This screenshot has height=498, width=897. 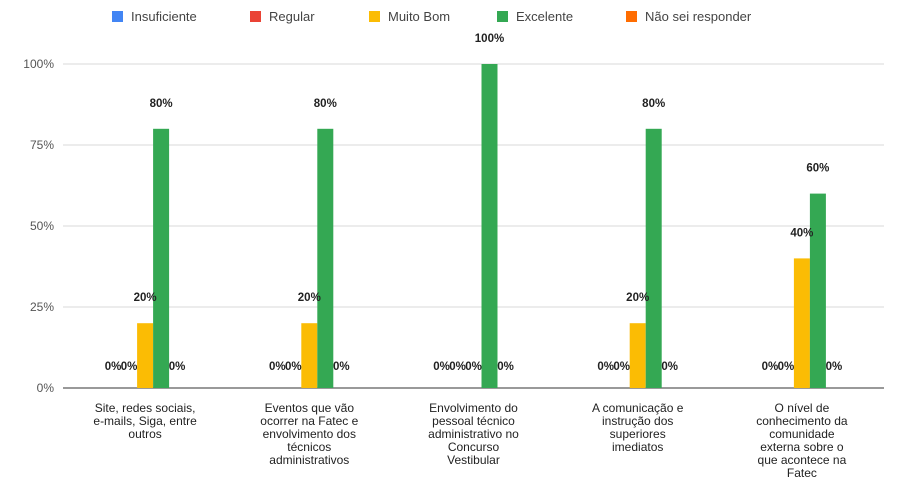 What do you see at coordinates (802, 460) in the screenshot?
I see `category-label-line: que acontece na` at bounding box center [802, 460].